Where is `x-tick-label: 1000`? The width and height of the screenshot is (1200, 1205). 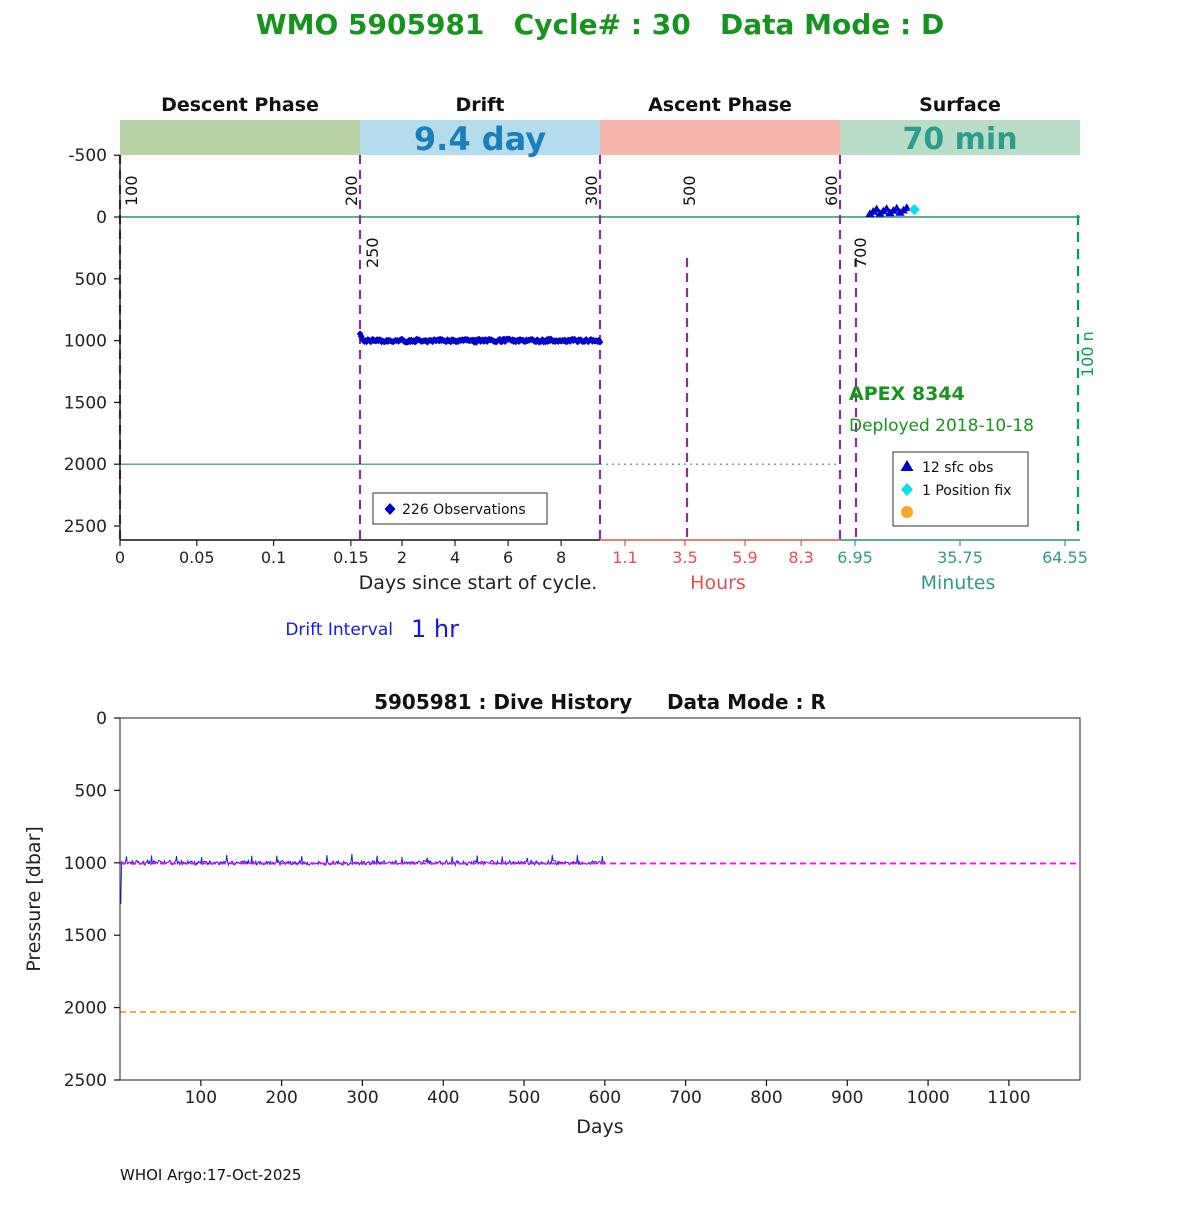 x-tick-label: 1000 is located at coordinates (927, 1098).